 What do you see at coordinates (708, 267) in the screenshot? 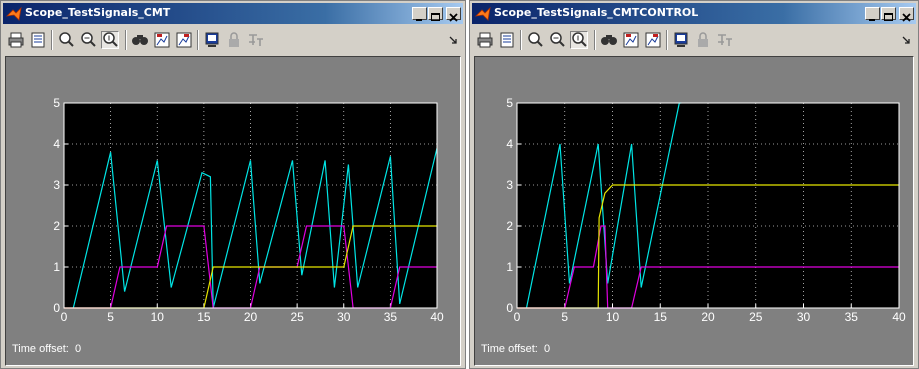
I see `series-line-magenta` at bounding box center [708, 267].